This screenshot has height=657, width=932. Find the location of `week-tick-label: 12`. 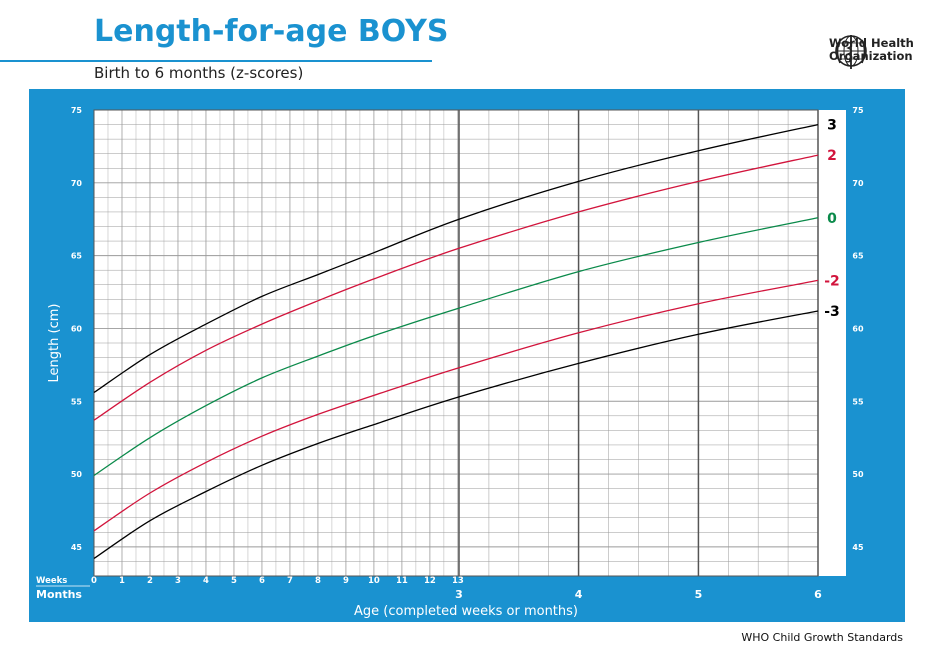

week-tick-label: 12 is located at coordinates (430, 581).